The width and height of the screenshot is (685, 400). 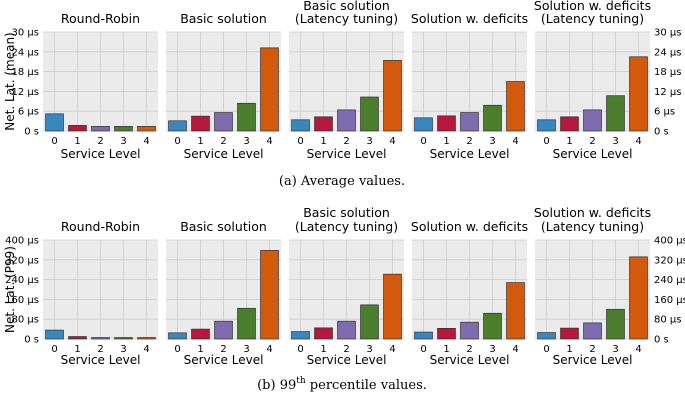 I want to click on y-tick-label-right: 12 µs, so click(x=667, y=92).